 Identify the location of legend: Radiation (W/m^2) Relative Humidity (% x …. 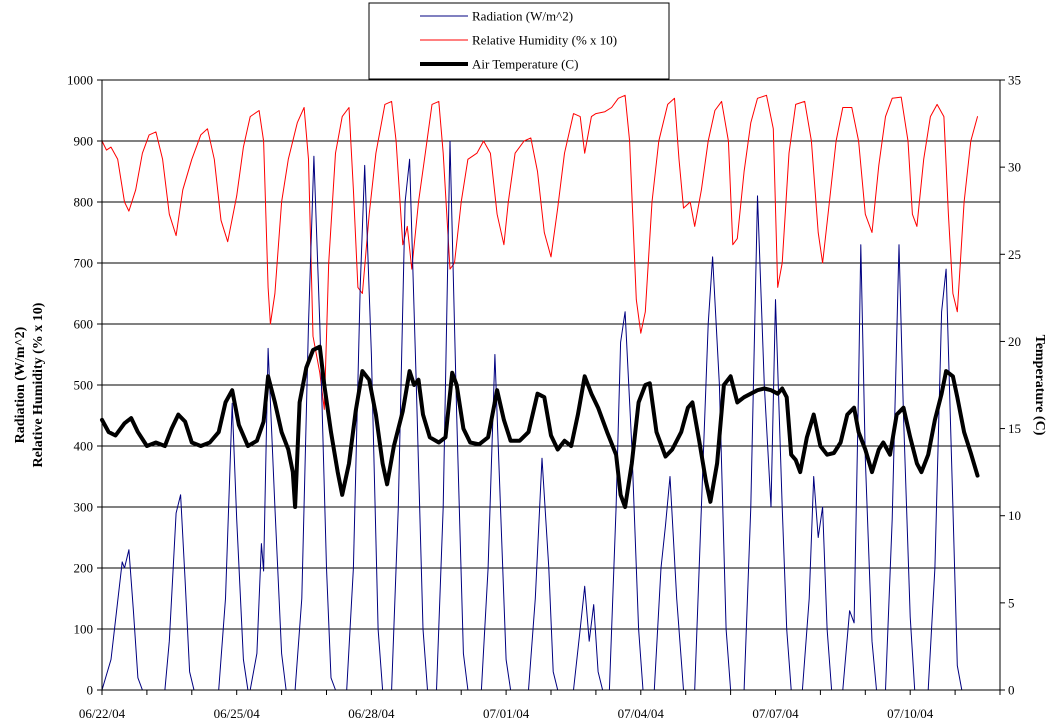
(519, 41).